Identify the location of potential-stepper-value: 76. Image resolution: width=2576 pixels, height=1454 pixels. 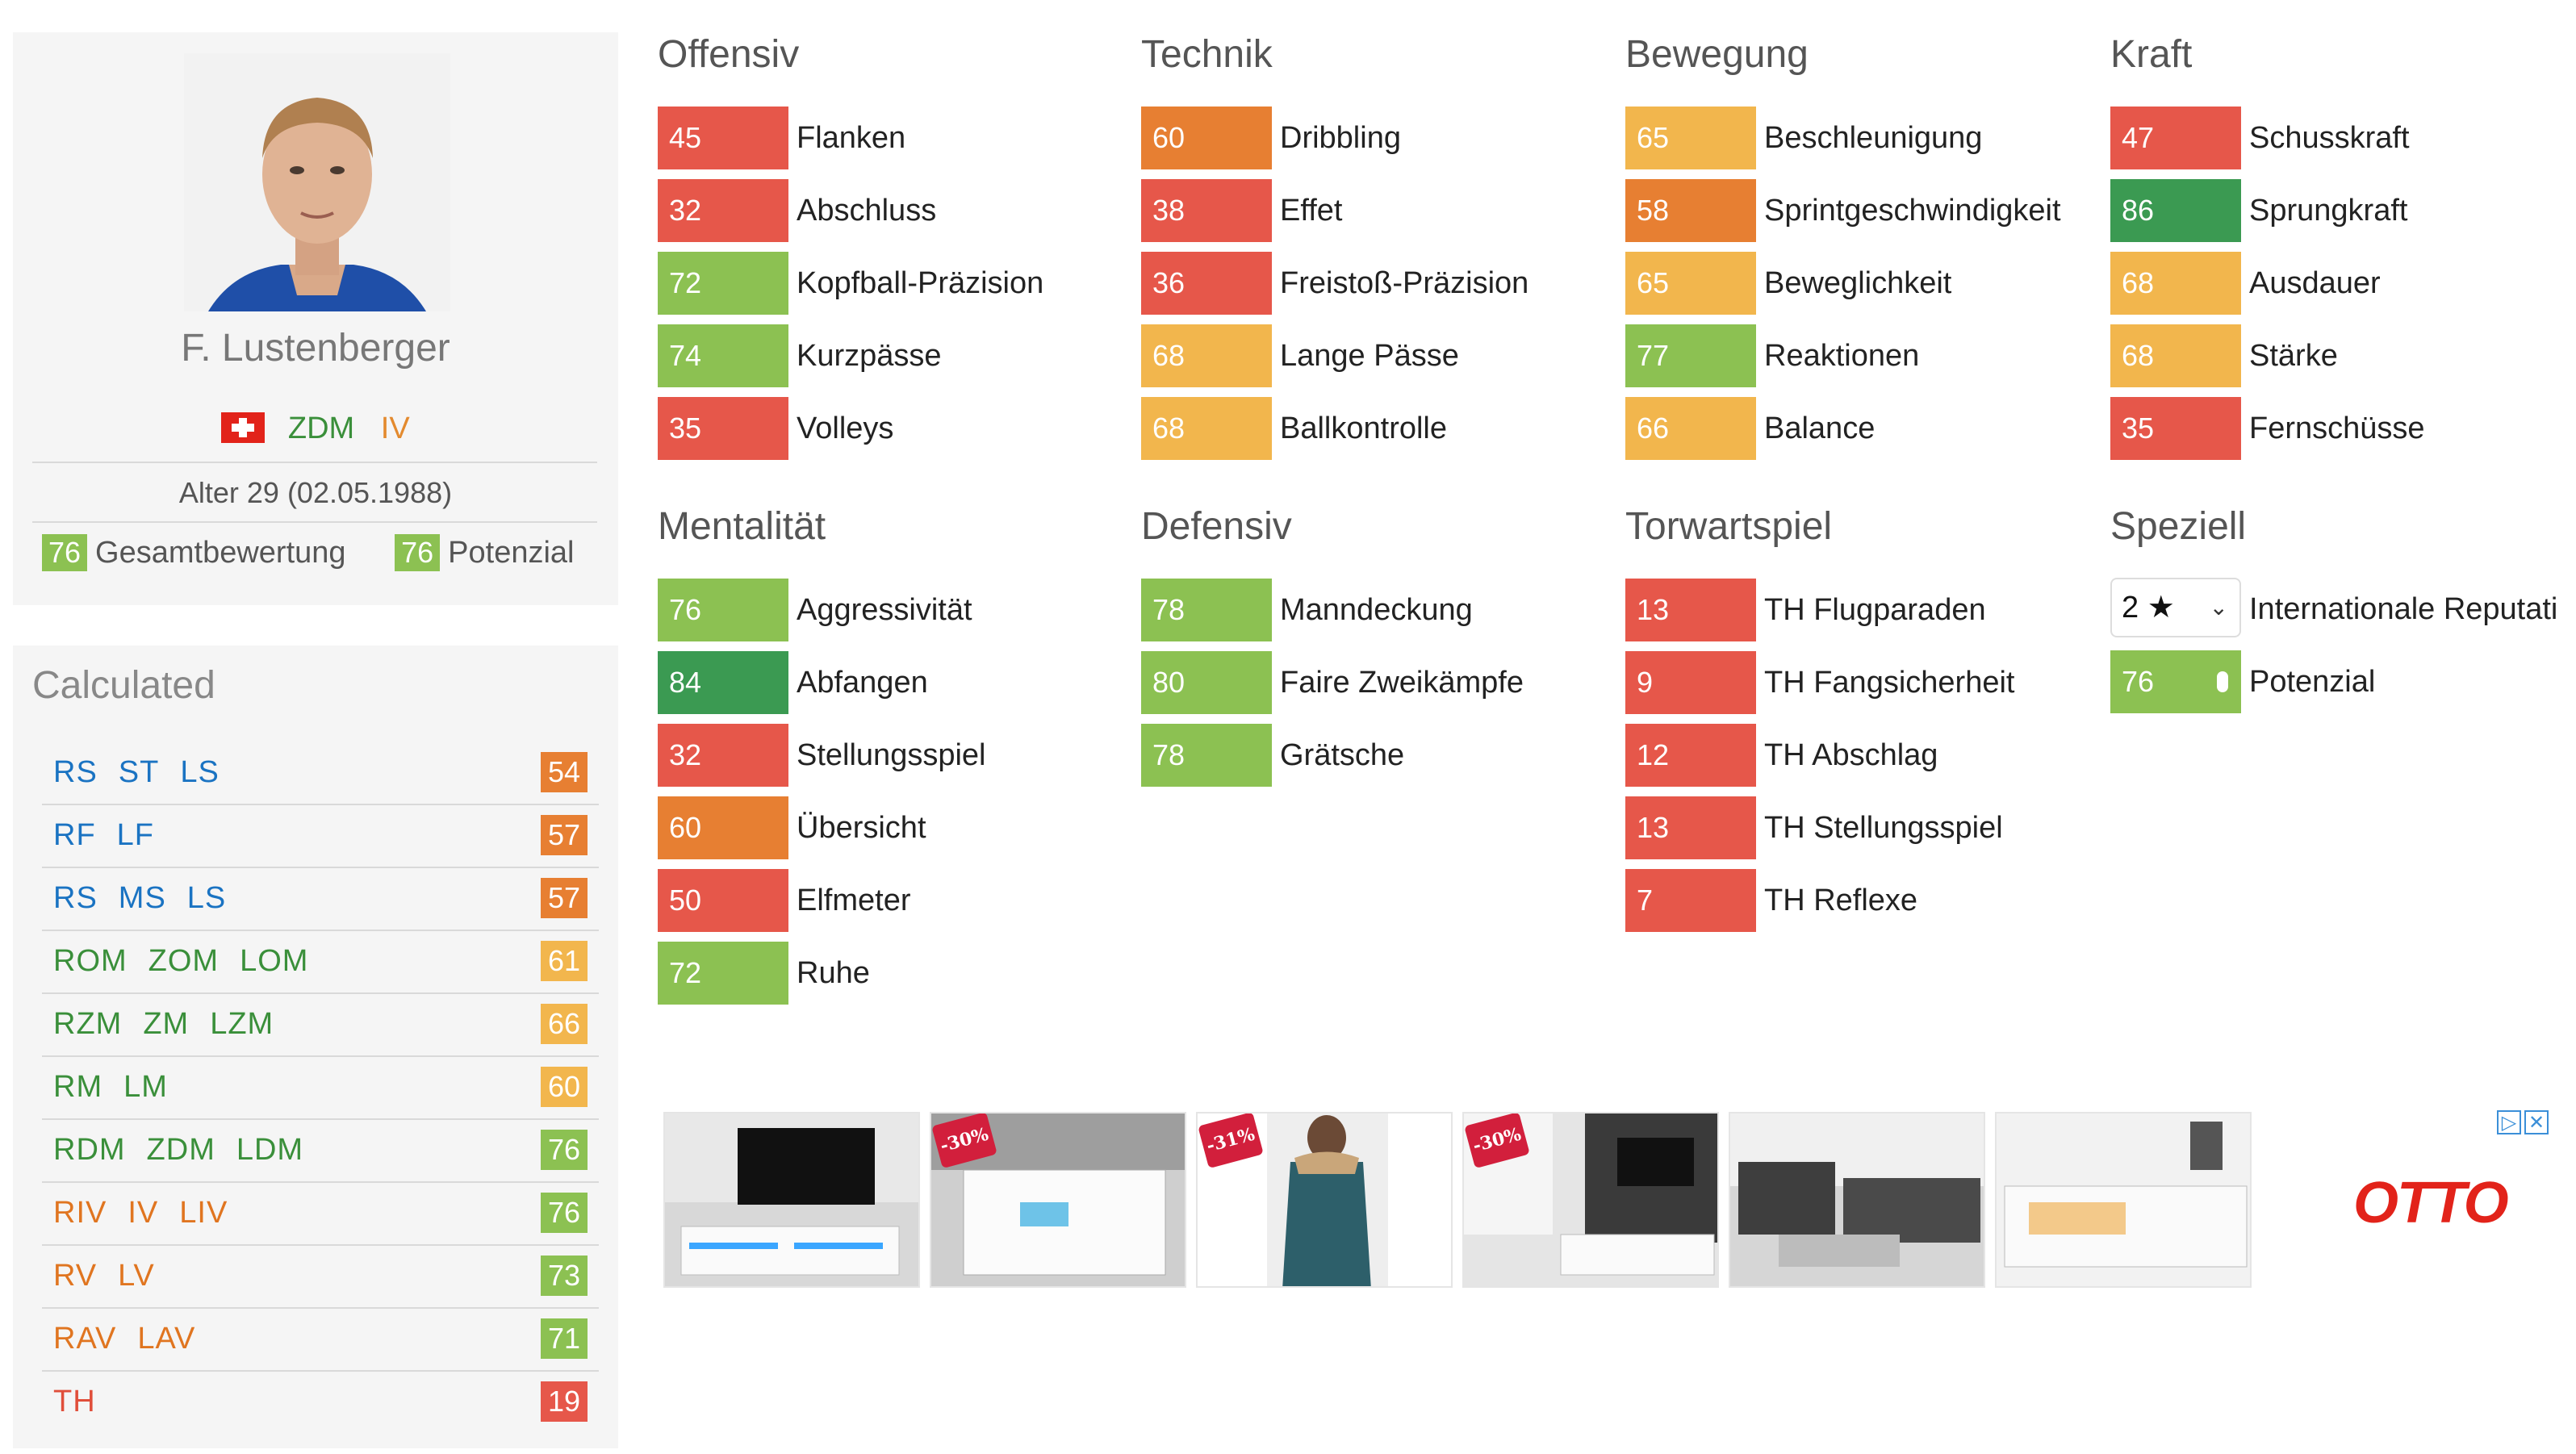
(2138, 681).